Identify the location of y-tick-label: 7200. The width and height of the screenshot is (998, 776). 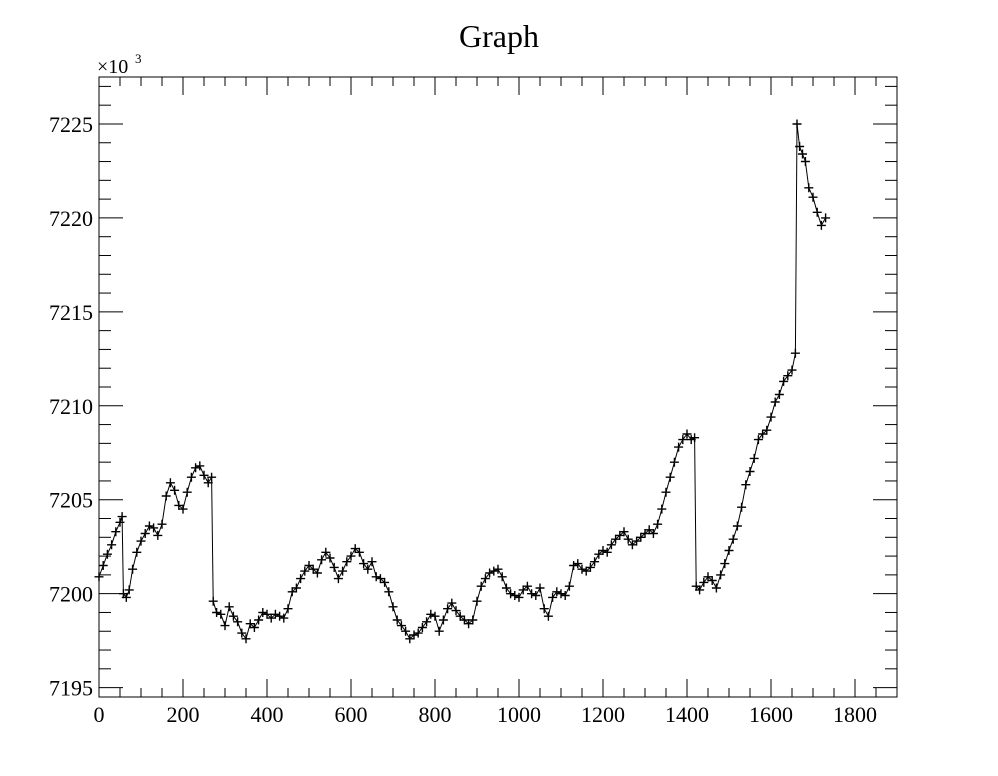
(71, 594).